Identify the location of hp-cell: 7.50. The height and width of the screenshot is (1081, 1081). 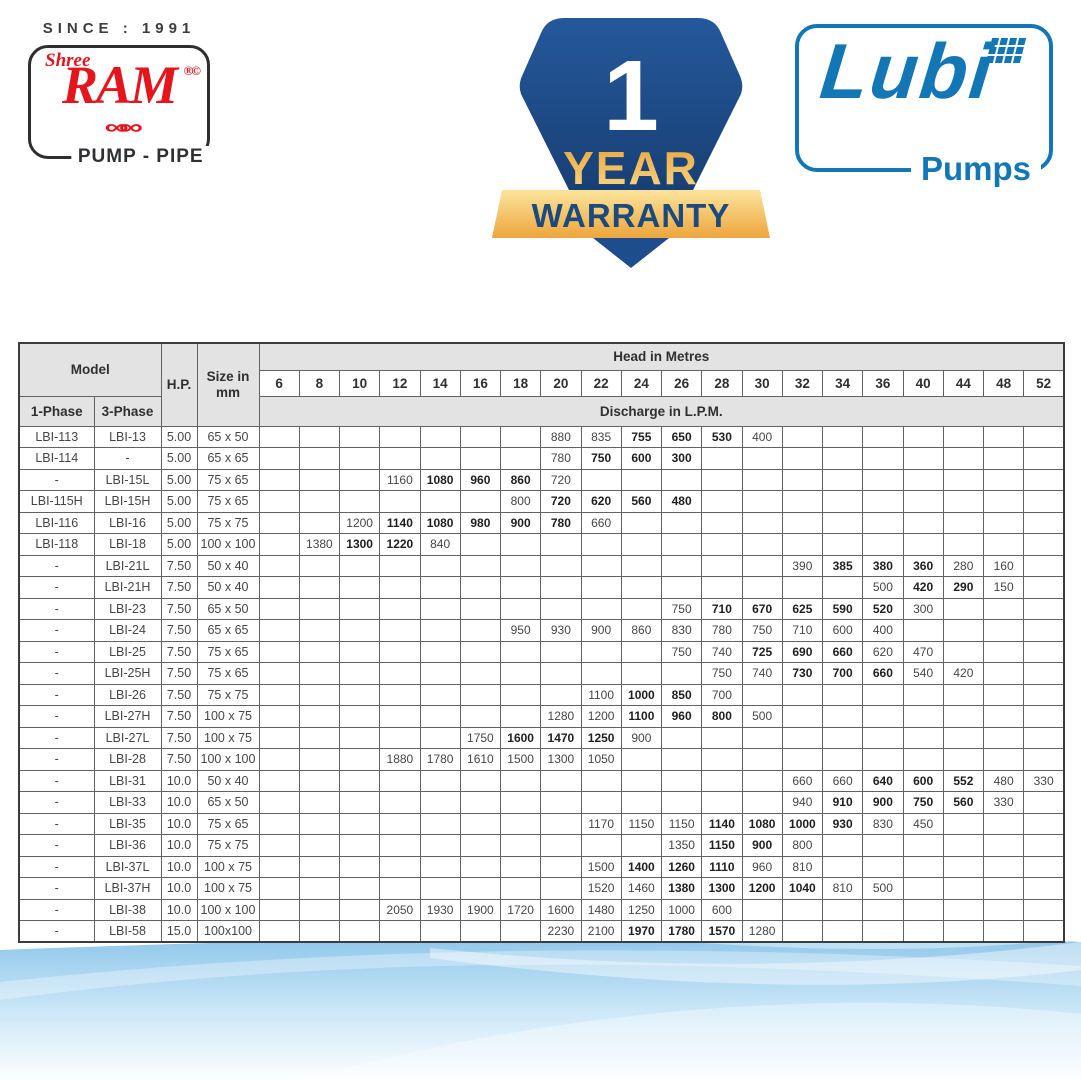
(179, 673).